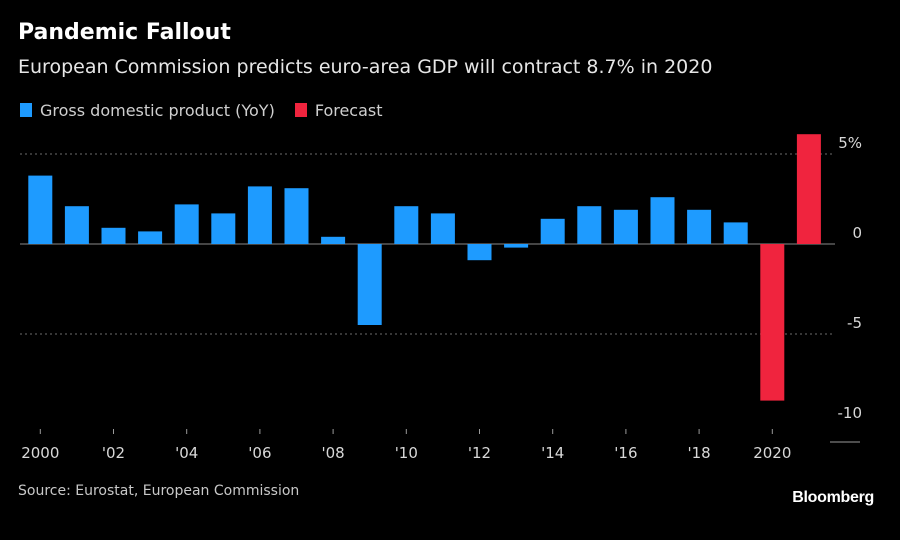  What do you see at coordinates (857, 233) in the screenshot?
I see `y-tick-label: 0` at bounding box center [857, 233].